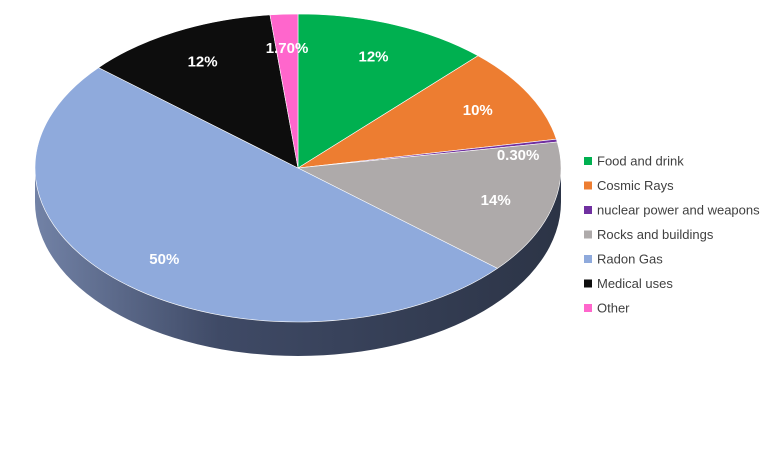 Image resolution: width=768 pixels, height=449 pixels. I want to click on pie-slice-food-and-drink, so click(388, 91).